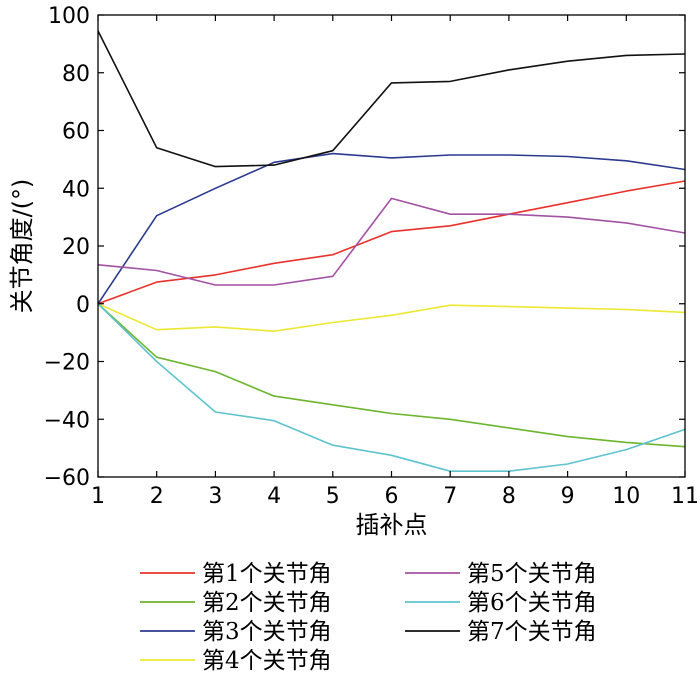 Image resolution: width=700 pixels, height=678 pixels. Describe the element at coordinates (532, 632) in the screenshot. I see `legend-label-7: 第7个关节角` at that location.